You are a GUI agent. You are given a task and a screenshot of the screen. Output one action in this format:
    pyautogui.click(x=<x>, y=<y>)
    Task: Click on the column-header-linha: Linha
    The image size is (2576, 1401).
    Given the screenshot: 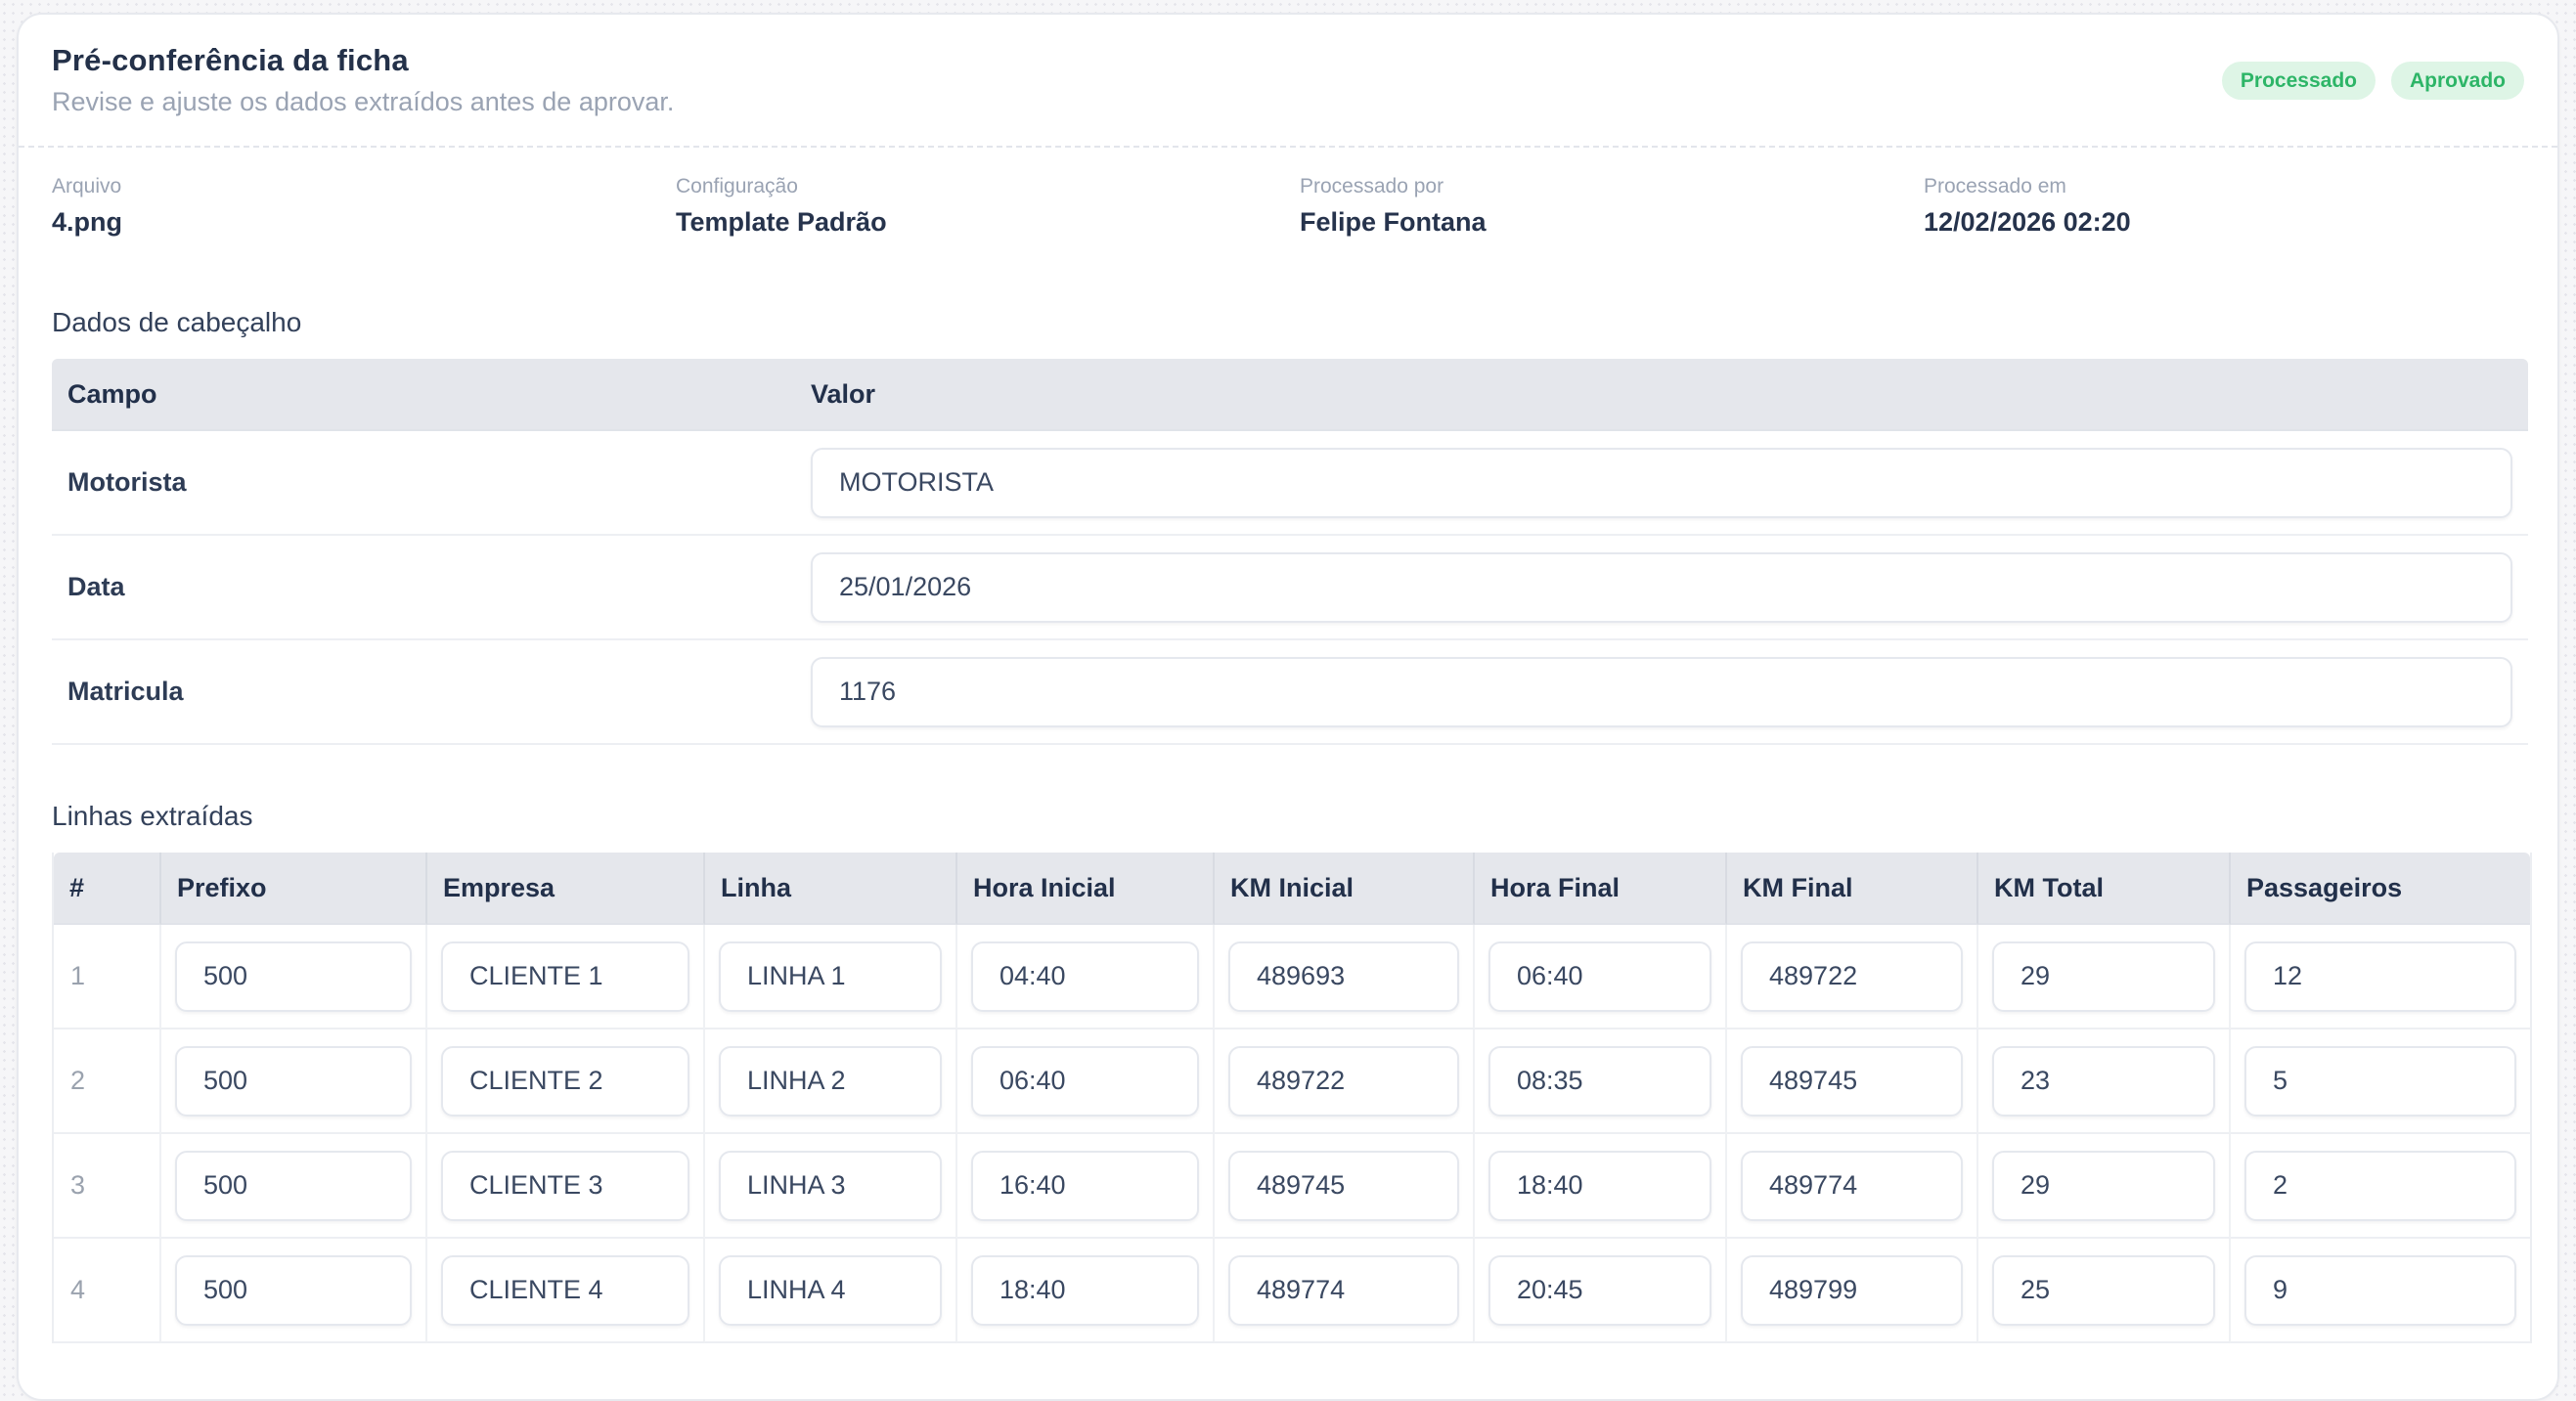 What is the action you would take?
    pyautogui.click(x=831, y=889)
    